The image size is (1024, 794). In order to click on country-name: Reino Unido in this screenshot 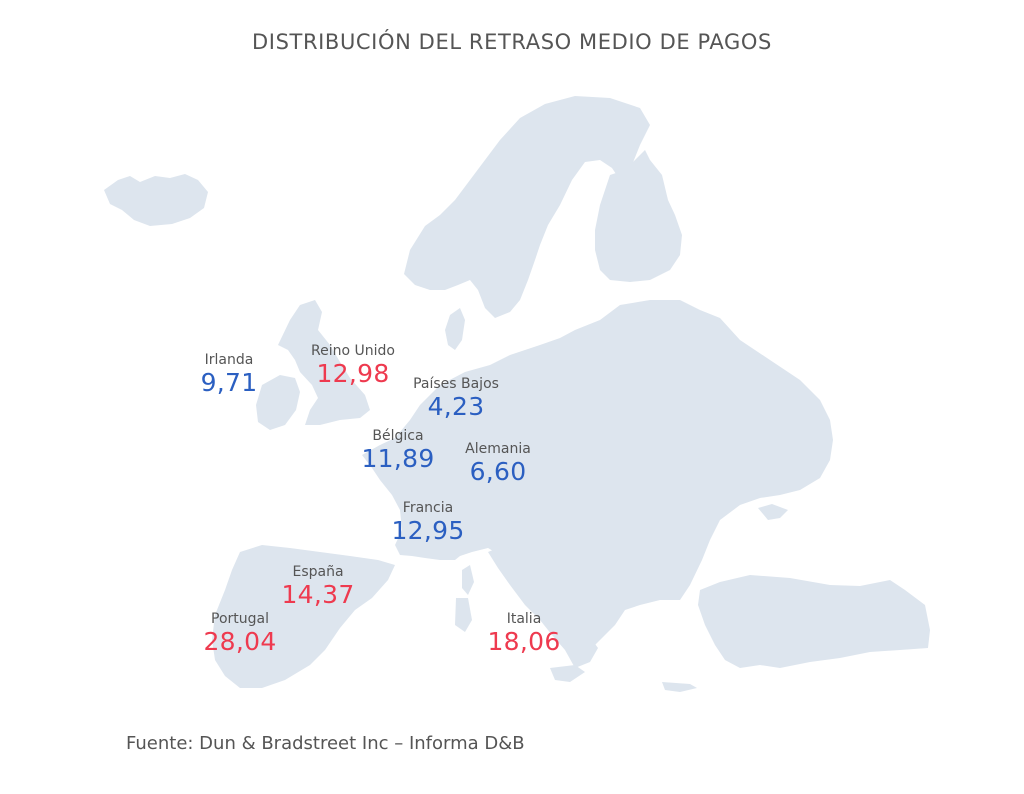, I will do `click(353, 351)`.